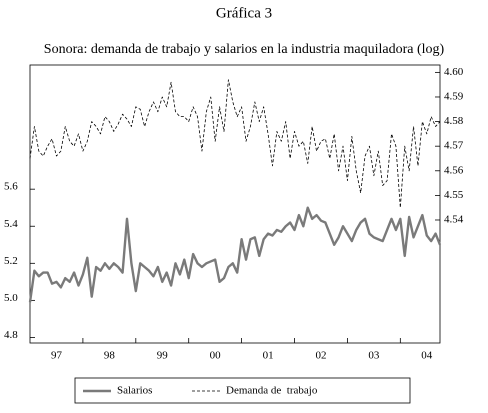  What do you see at coordinates (454, 121) in the screenshot?
I see `y2-tick-label: 4.58` at bounding box center [454, 121].